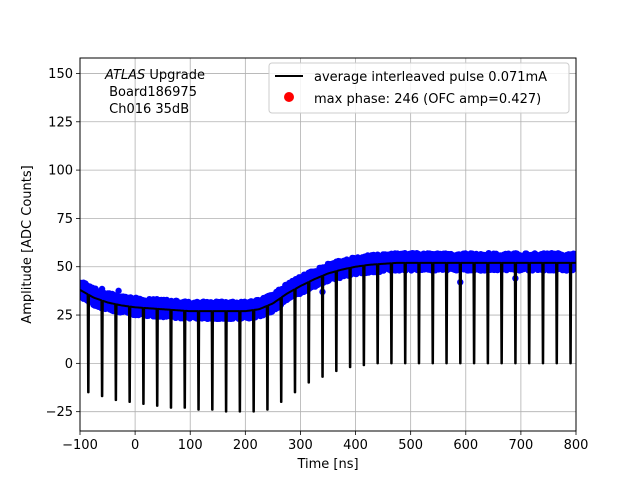 Image resolution: width=640 pixels, height=480 pixels. Describe the element at coordinates (410, 445) in the screenshot. I see `x-tick-label: 500` at that location.